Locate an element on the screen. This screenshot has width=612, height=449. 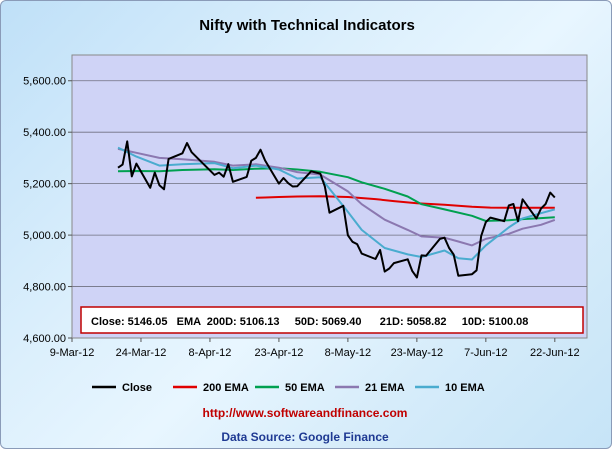
legend: Close 200 EMA 50 EMA 21 EMA 10 EMA is located at coordinates (288, 388).